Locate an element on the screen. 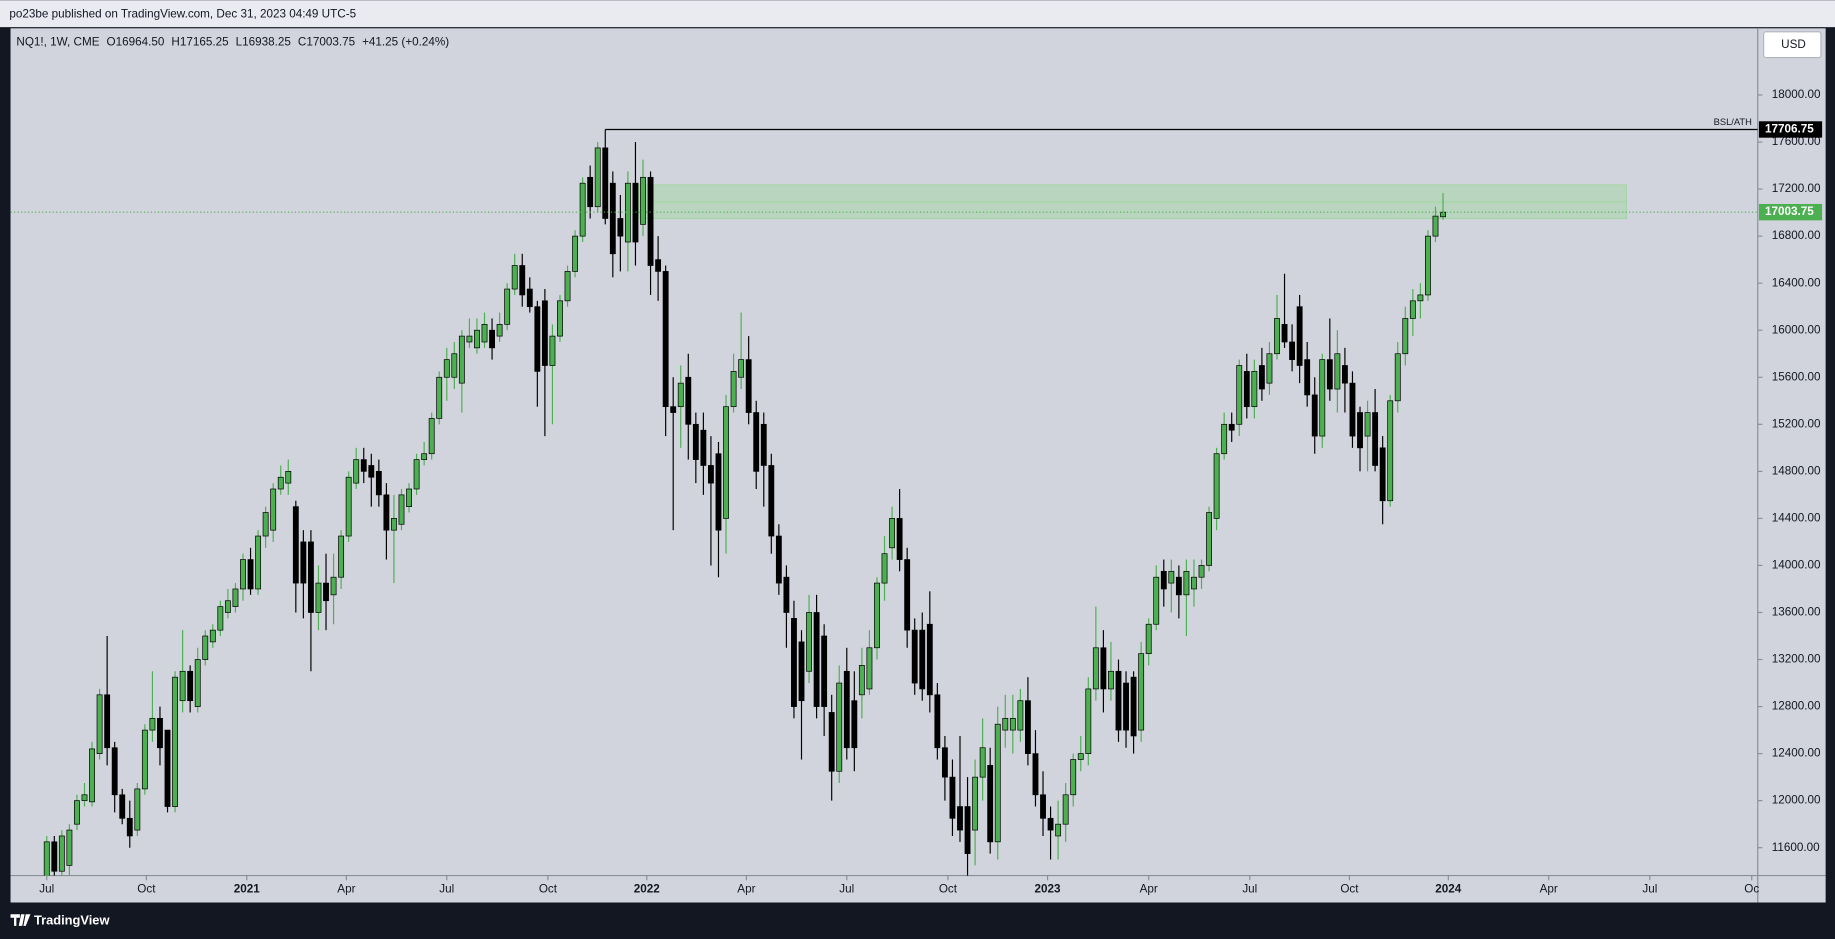 The image size is (1835, 939). y-tick-label: 16000.00 is located at coordinates (1796, 329).